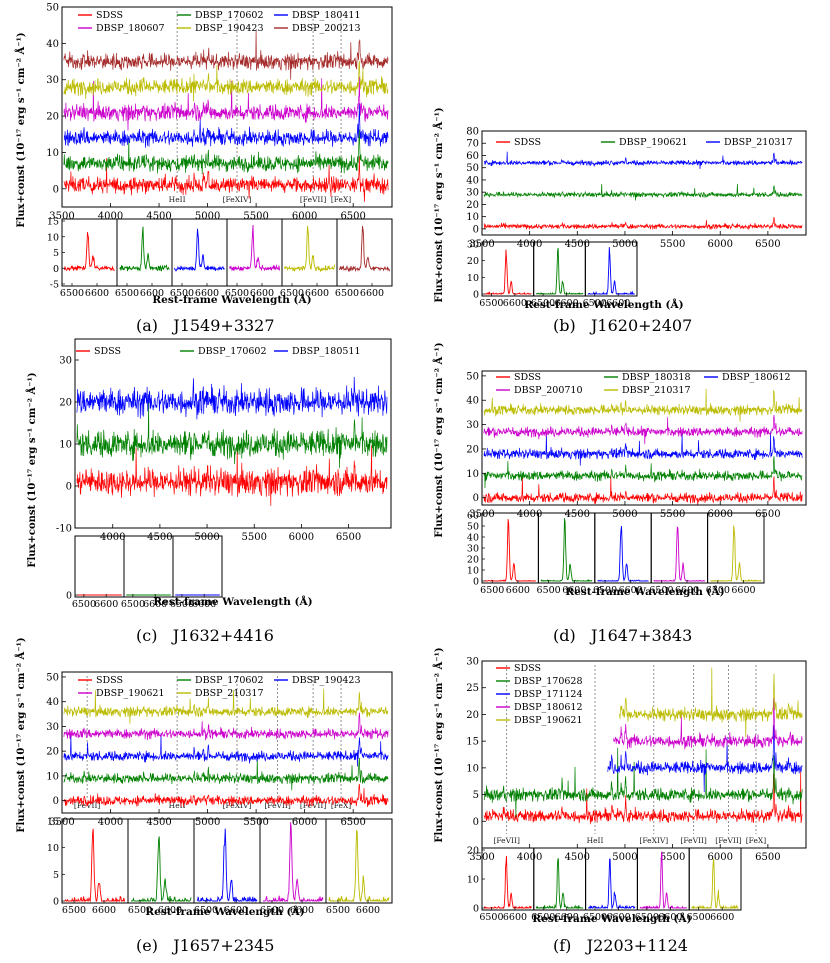 This screenshot has height=963, width=830. What do you see at coordinates (620, 945) in the screenshot?
I see `caption-f: (f) J2203+1124` at bounding box center [620, 945].